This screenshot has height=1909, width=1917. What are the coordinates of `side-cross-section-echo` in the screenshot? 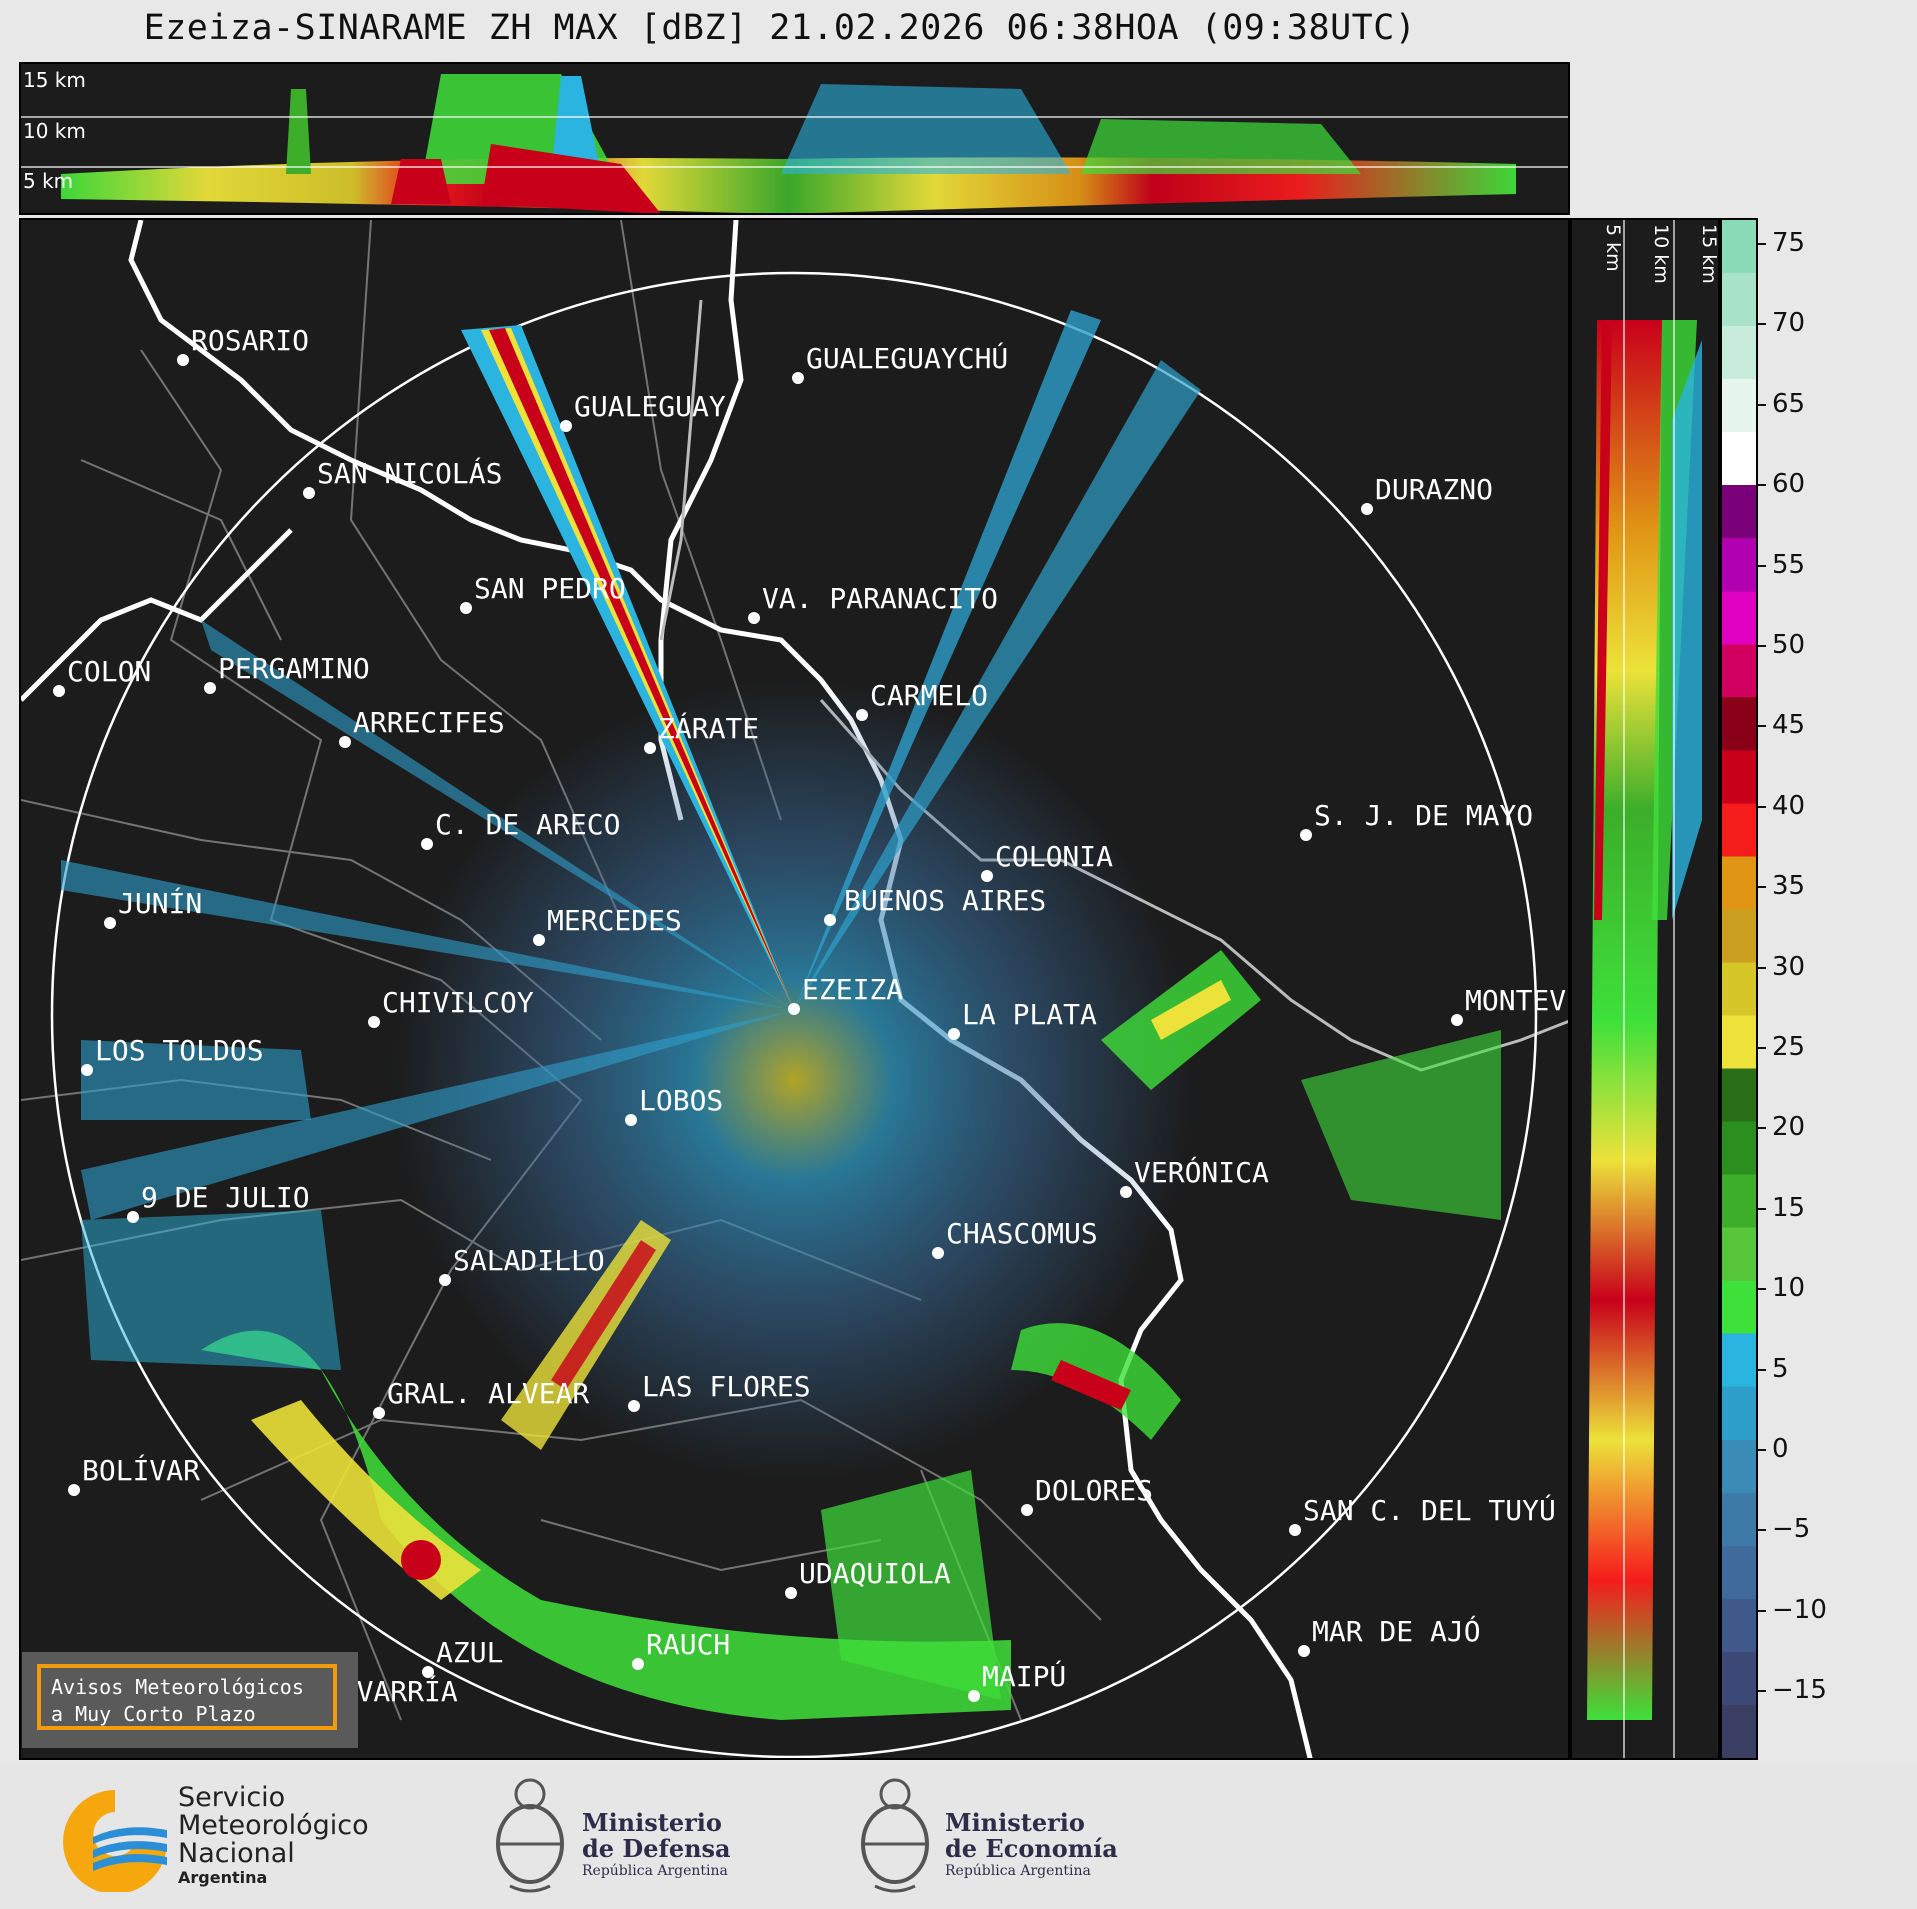 It's located at (1644, 989).